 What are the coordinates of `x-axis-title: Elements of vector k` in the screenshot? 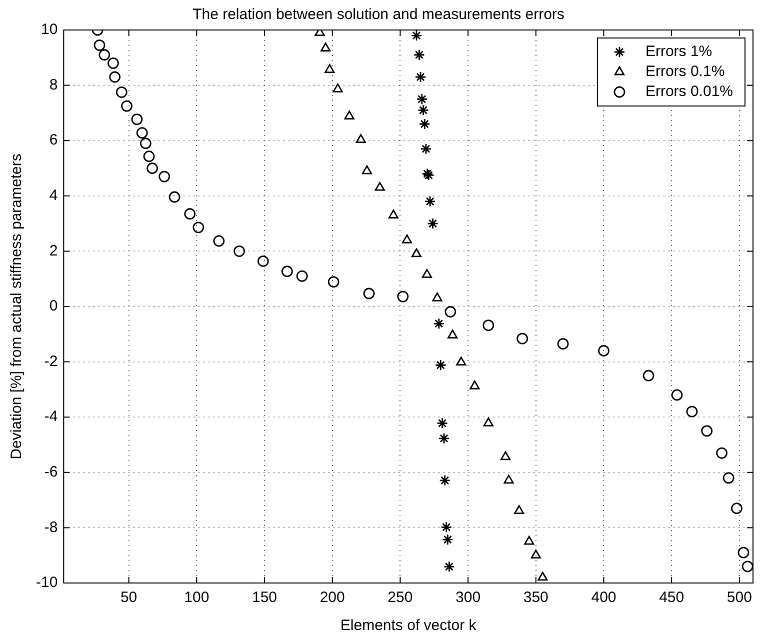 It's located at (408, 625).